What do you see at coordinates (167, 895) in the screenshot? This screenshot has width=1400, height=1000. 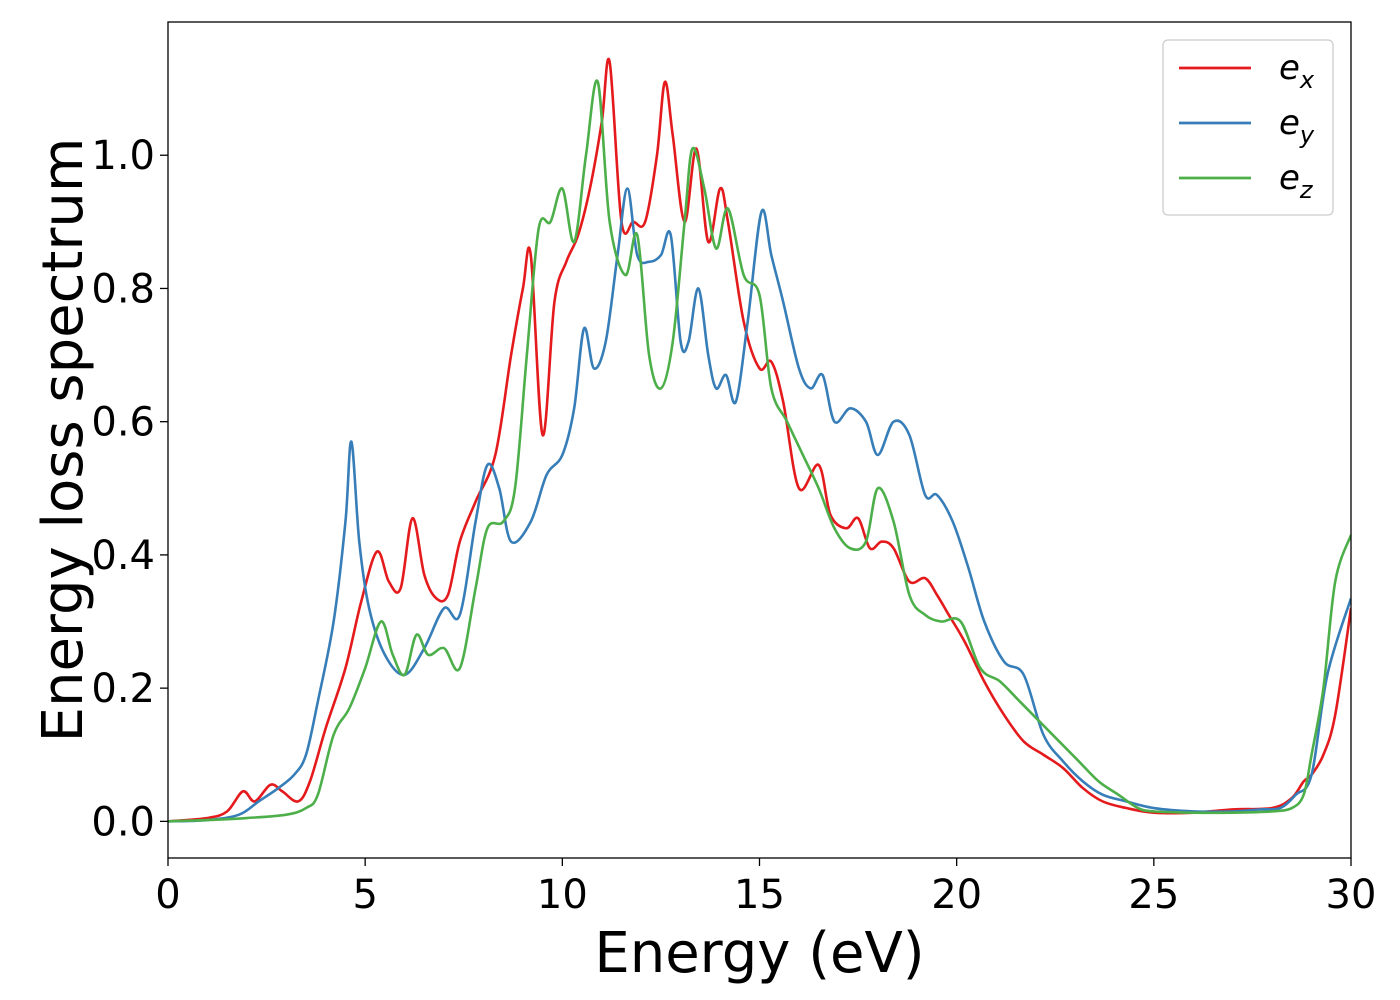 I see `x-tick-label: 0` at bounding box center [167, 895].